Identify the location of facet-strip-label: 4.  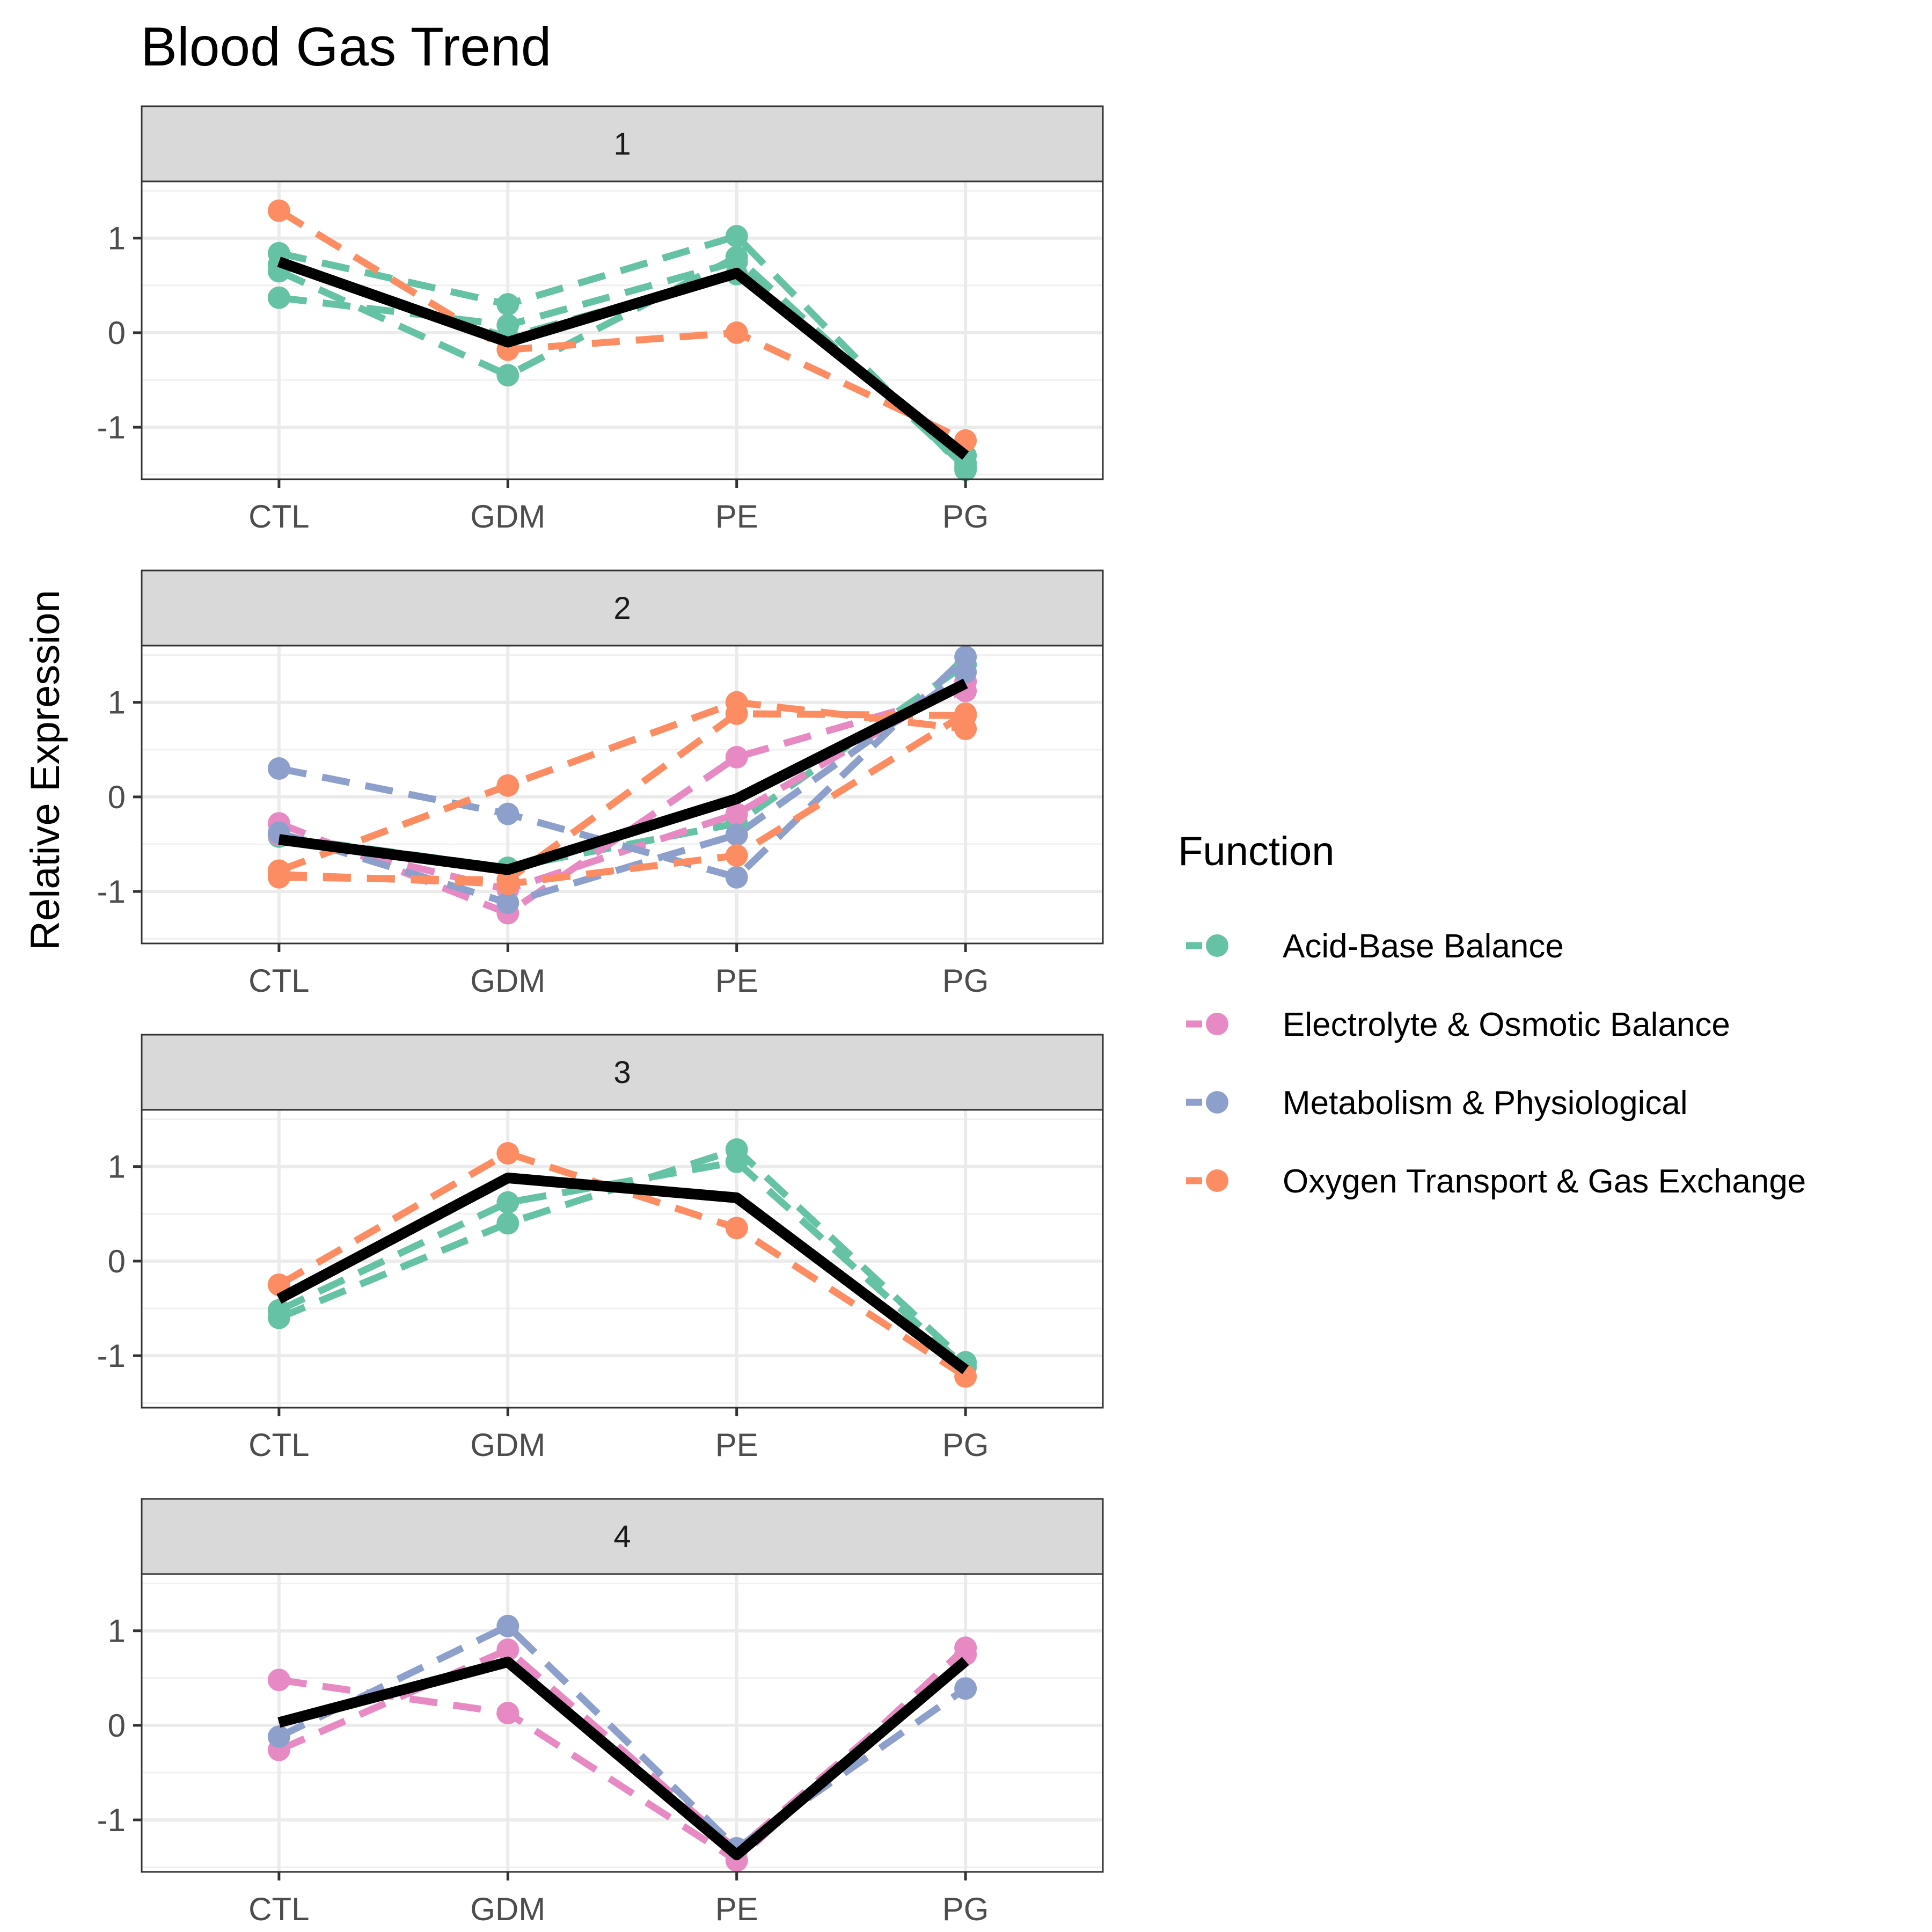
(622, 1536).